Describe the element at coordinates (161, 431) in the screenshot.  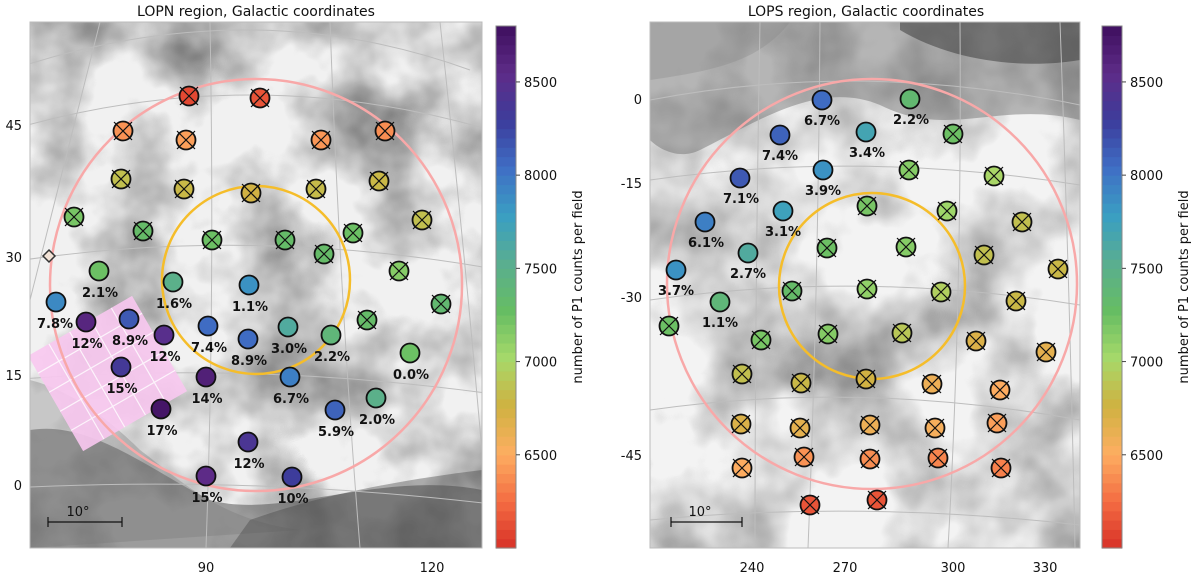
I see `lopn-field-label: 17%` at that location.